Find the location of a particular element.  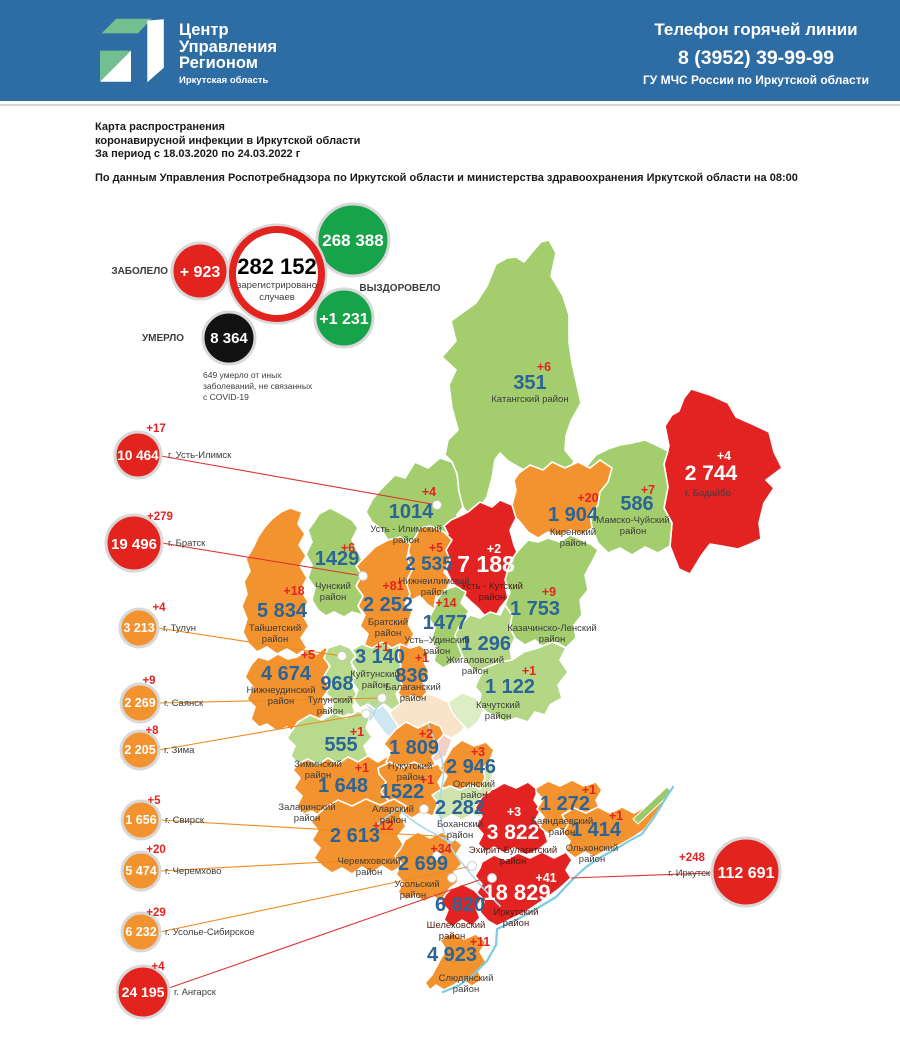

svg-text: Зиминский is located at coordinates (318, 764).